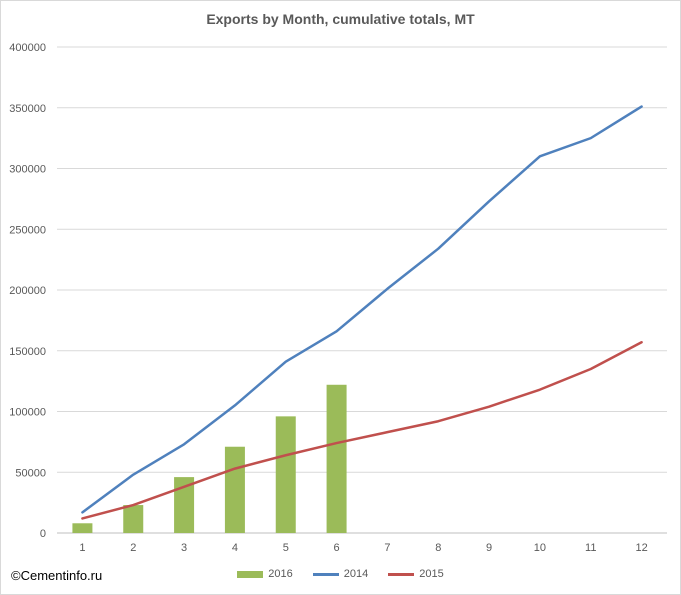 The width and height of the screenshot is (681, 595). I want to click on x-tick-label: 4, so click(235, 548).